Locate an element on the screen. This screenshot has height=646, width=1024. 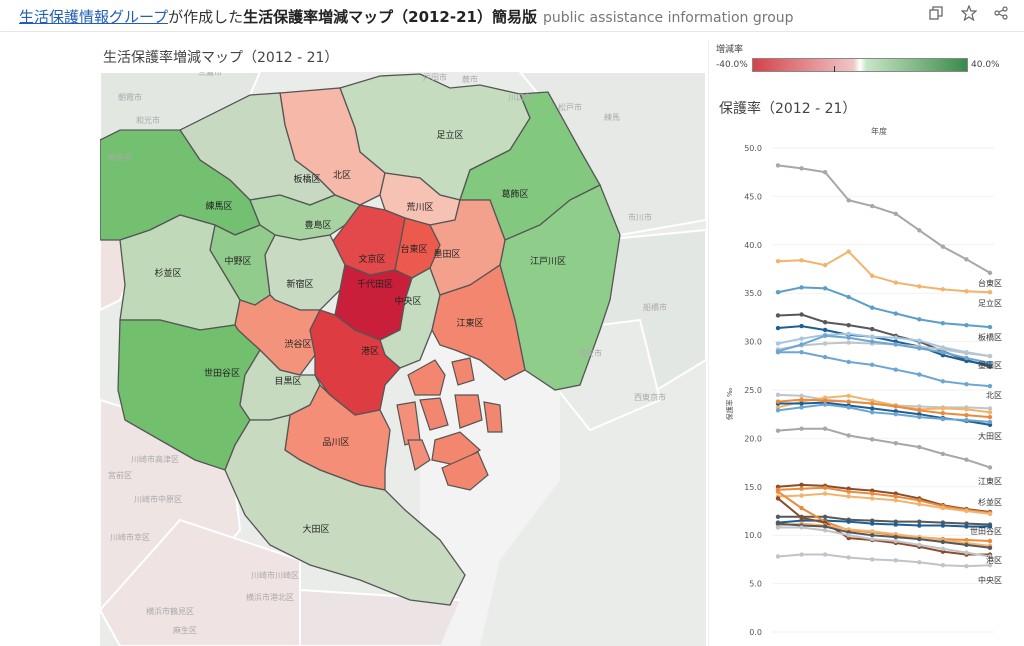
copy-icon is located at coordinates (936, 15).